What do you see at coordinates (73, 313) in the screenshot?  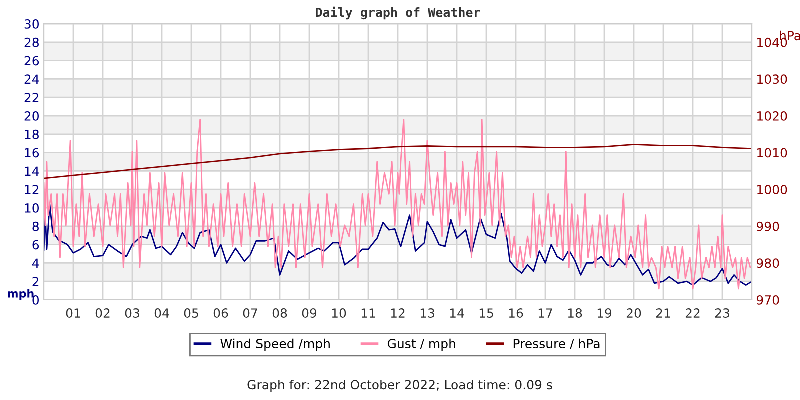 I see `x-tick-label: 01` at bounding box center [73, 313].